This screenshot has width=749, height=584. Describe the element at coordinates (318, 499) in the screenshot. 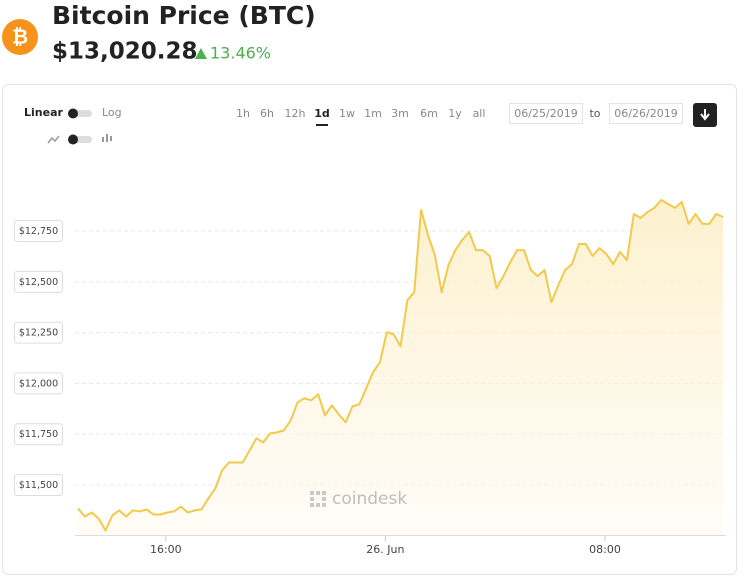

I see `watermark-icon` at that location.